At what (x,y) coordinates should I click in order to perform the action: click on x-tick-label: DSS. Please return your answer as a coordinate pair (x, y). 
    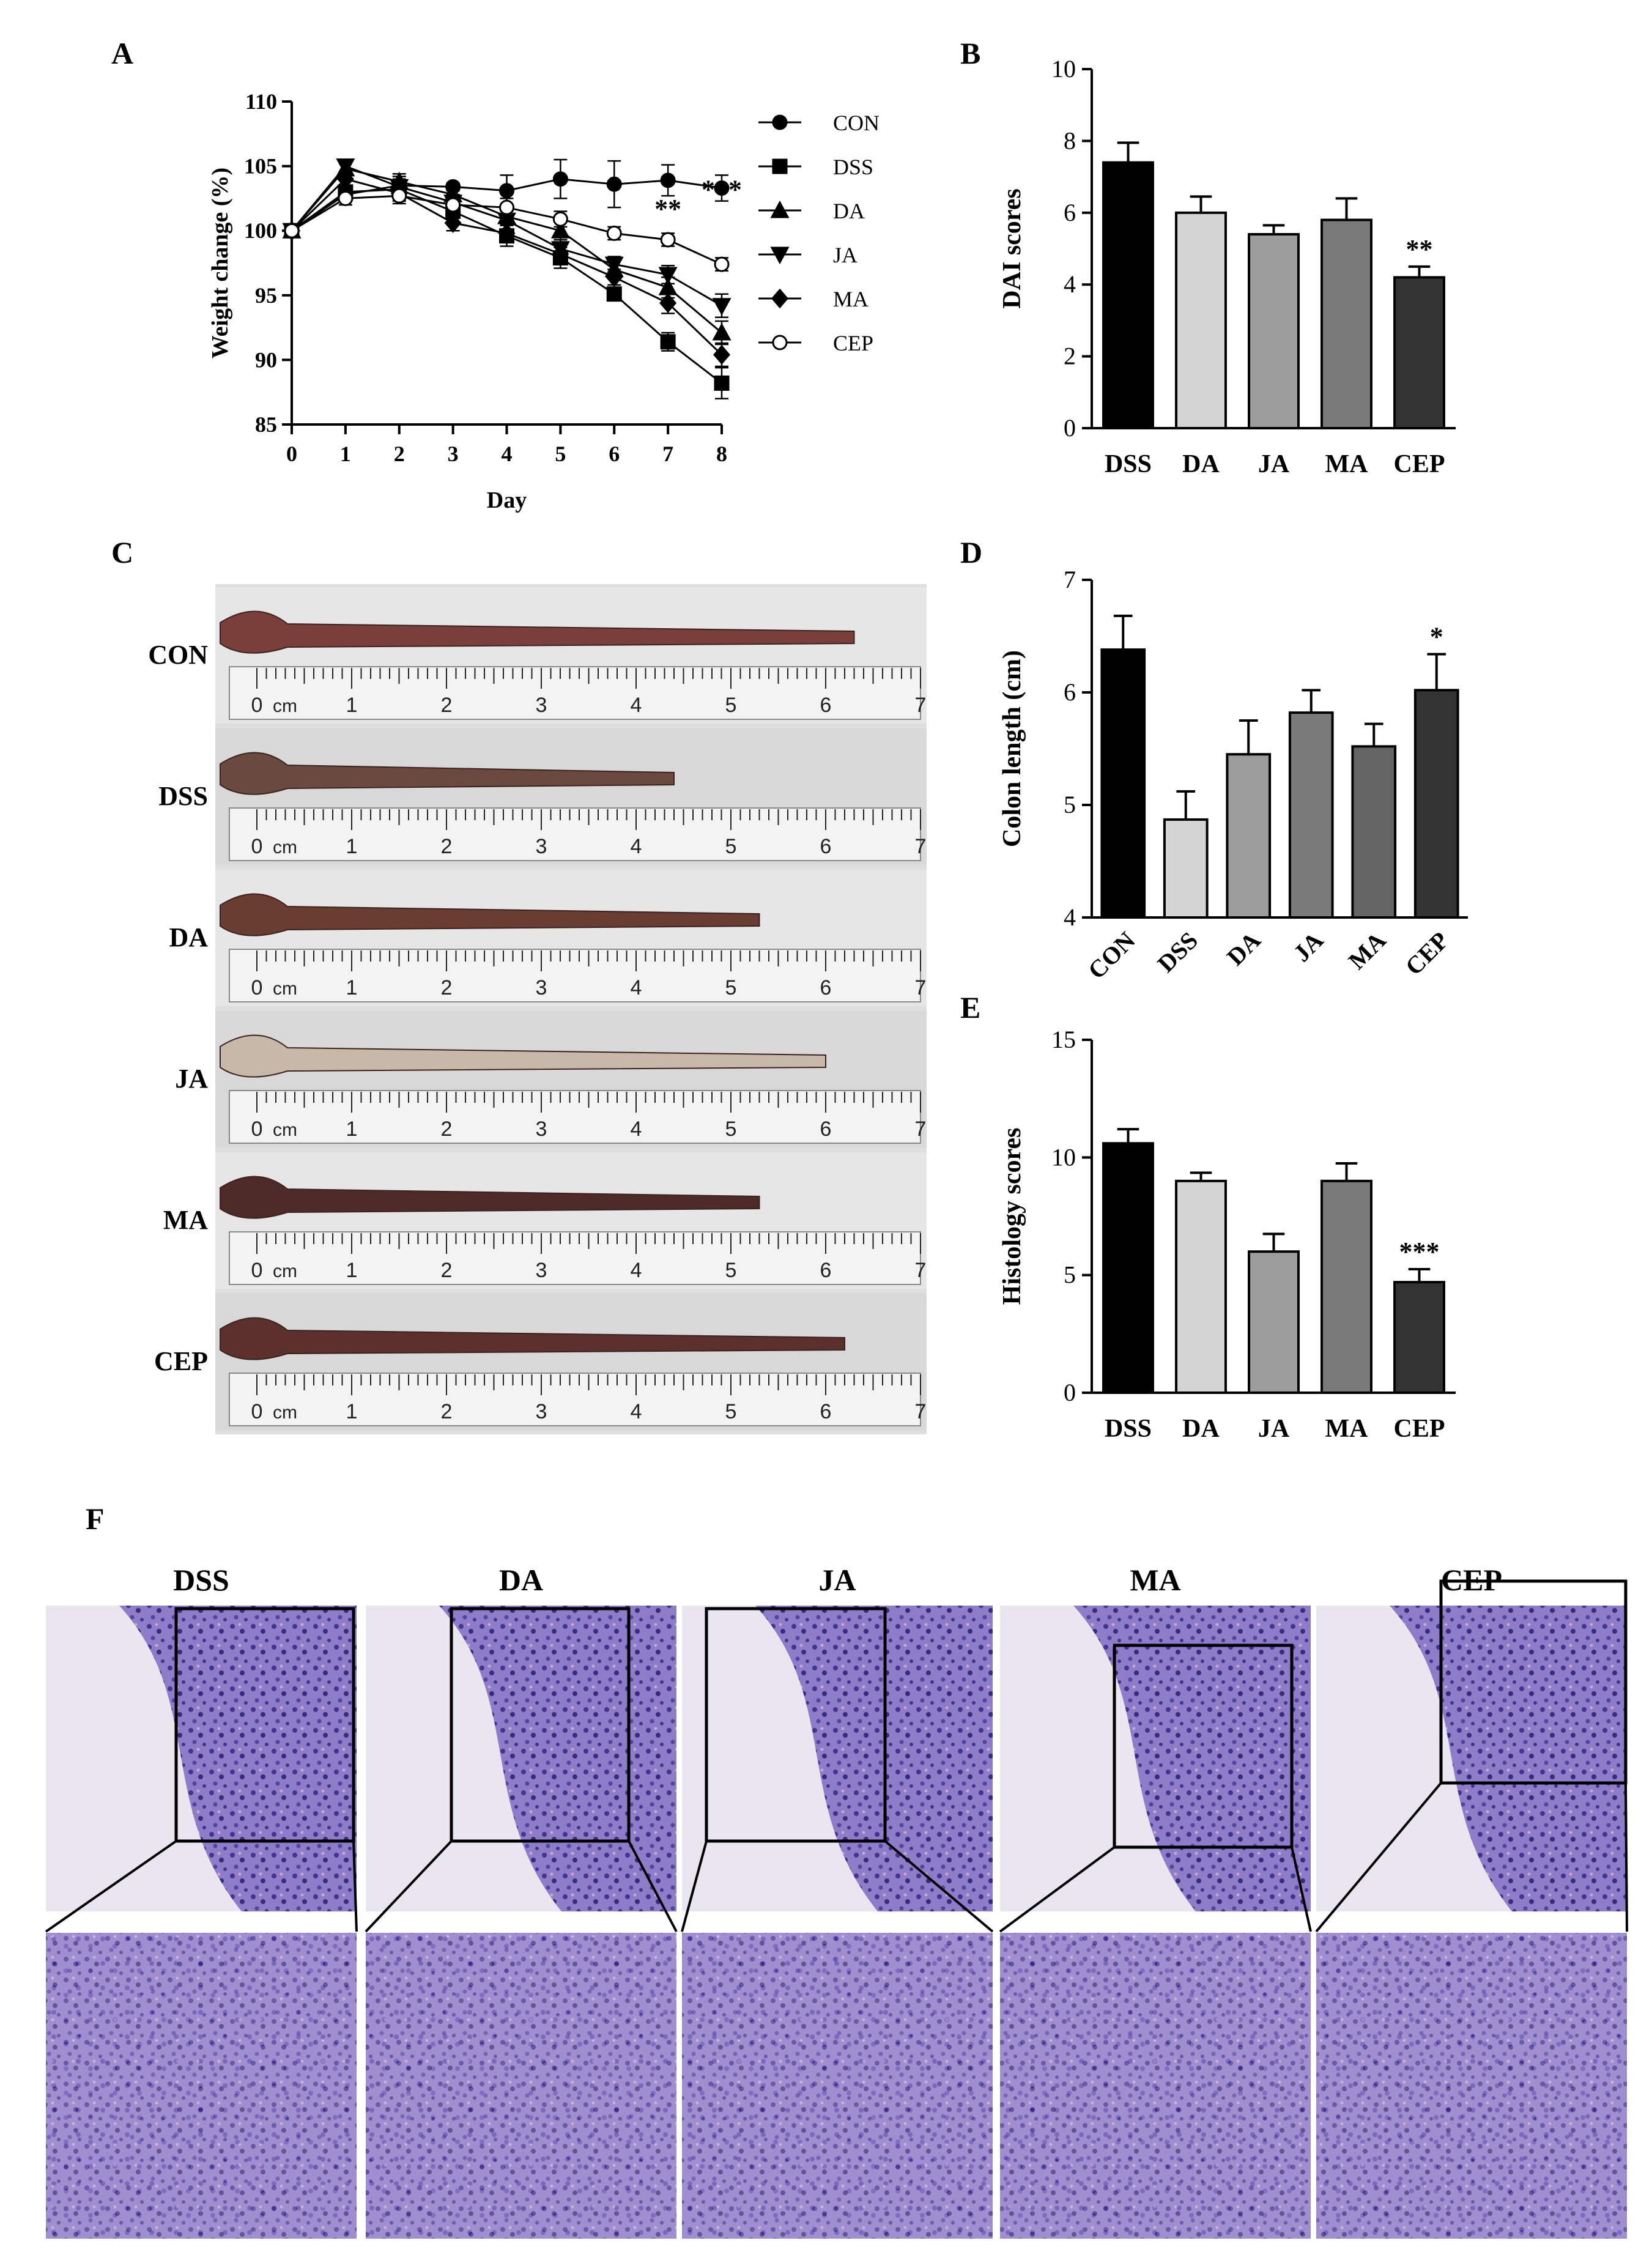
    Looking at the image, I should click on (1128, 1429).